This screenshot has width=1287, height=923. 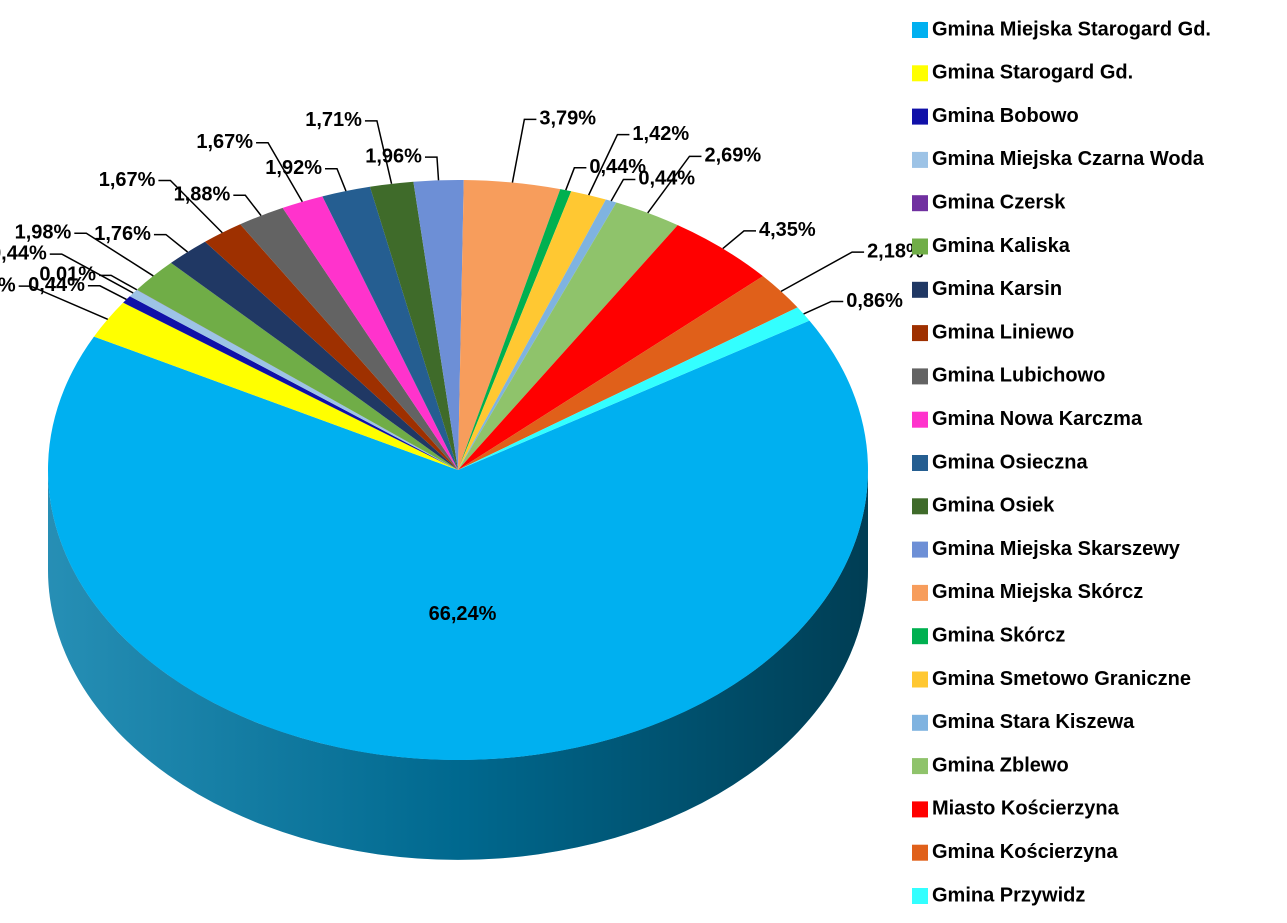 I want to click on legend-label: Gmina Miejska Skarszewy, so click(x=1056, y=549).